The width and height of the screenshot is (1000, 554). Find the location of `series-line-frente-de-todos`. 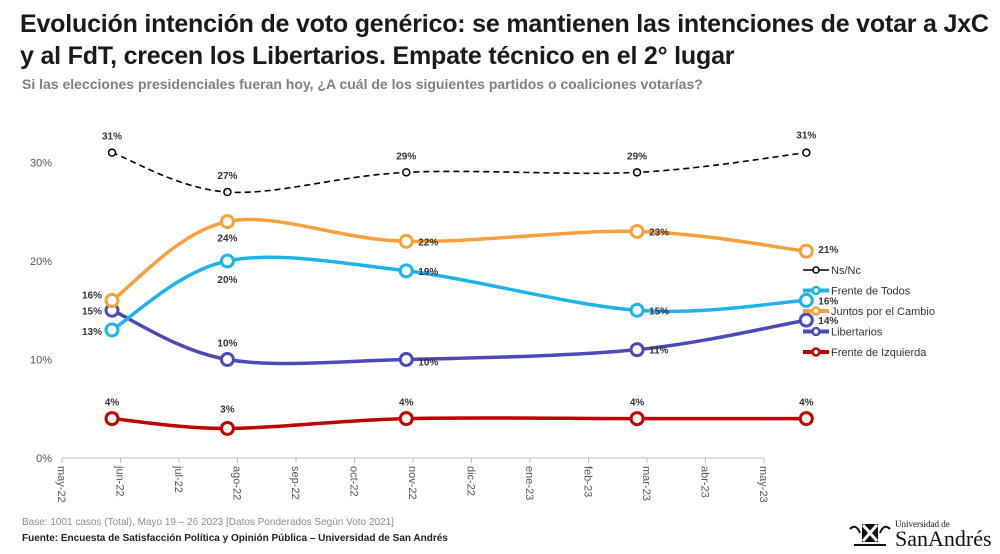

series-line-frente-de-todos is located at coordinates (459, 293).